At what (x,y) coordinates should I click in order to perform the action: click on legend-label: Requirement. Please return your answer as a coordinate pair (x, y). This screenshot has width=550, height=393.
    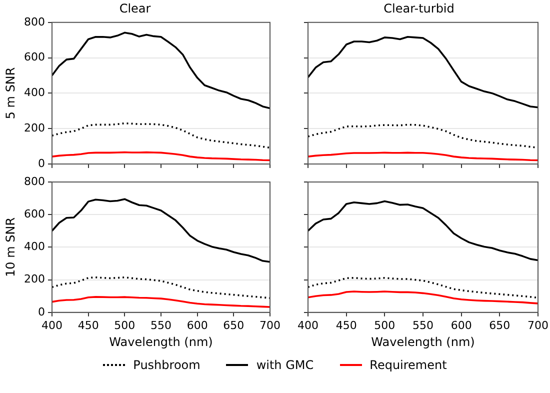
    Looking at the image, I should click on (408, 365).